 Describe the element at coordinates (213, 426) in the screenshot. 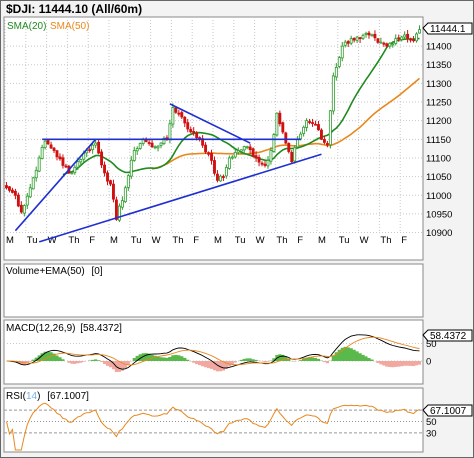

I see `rsi-path` at that location.